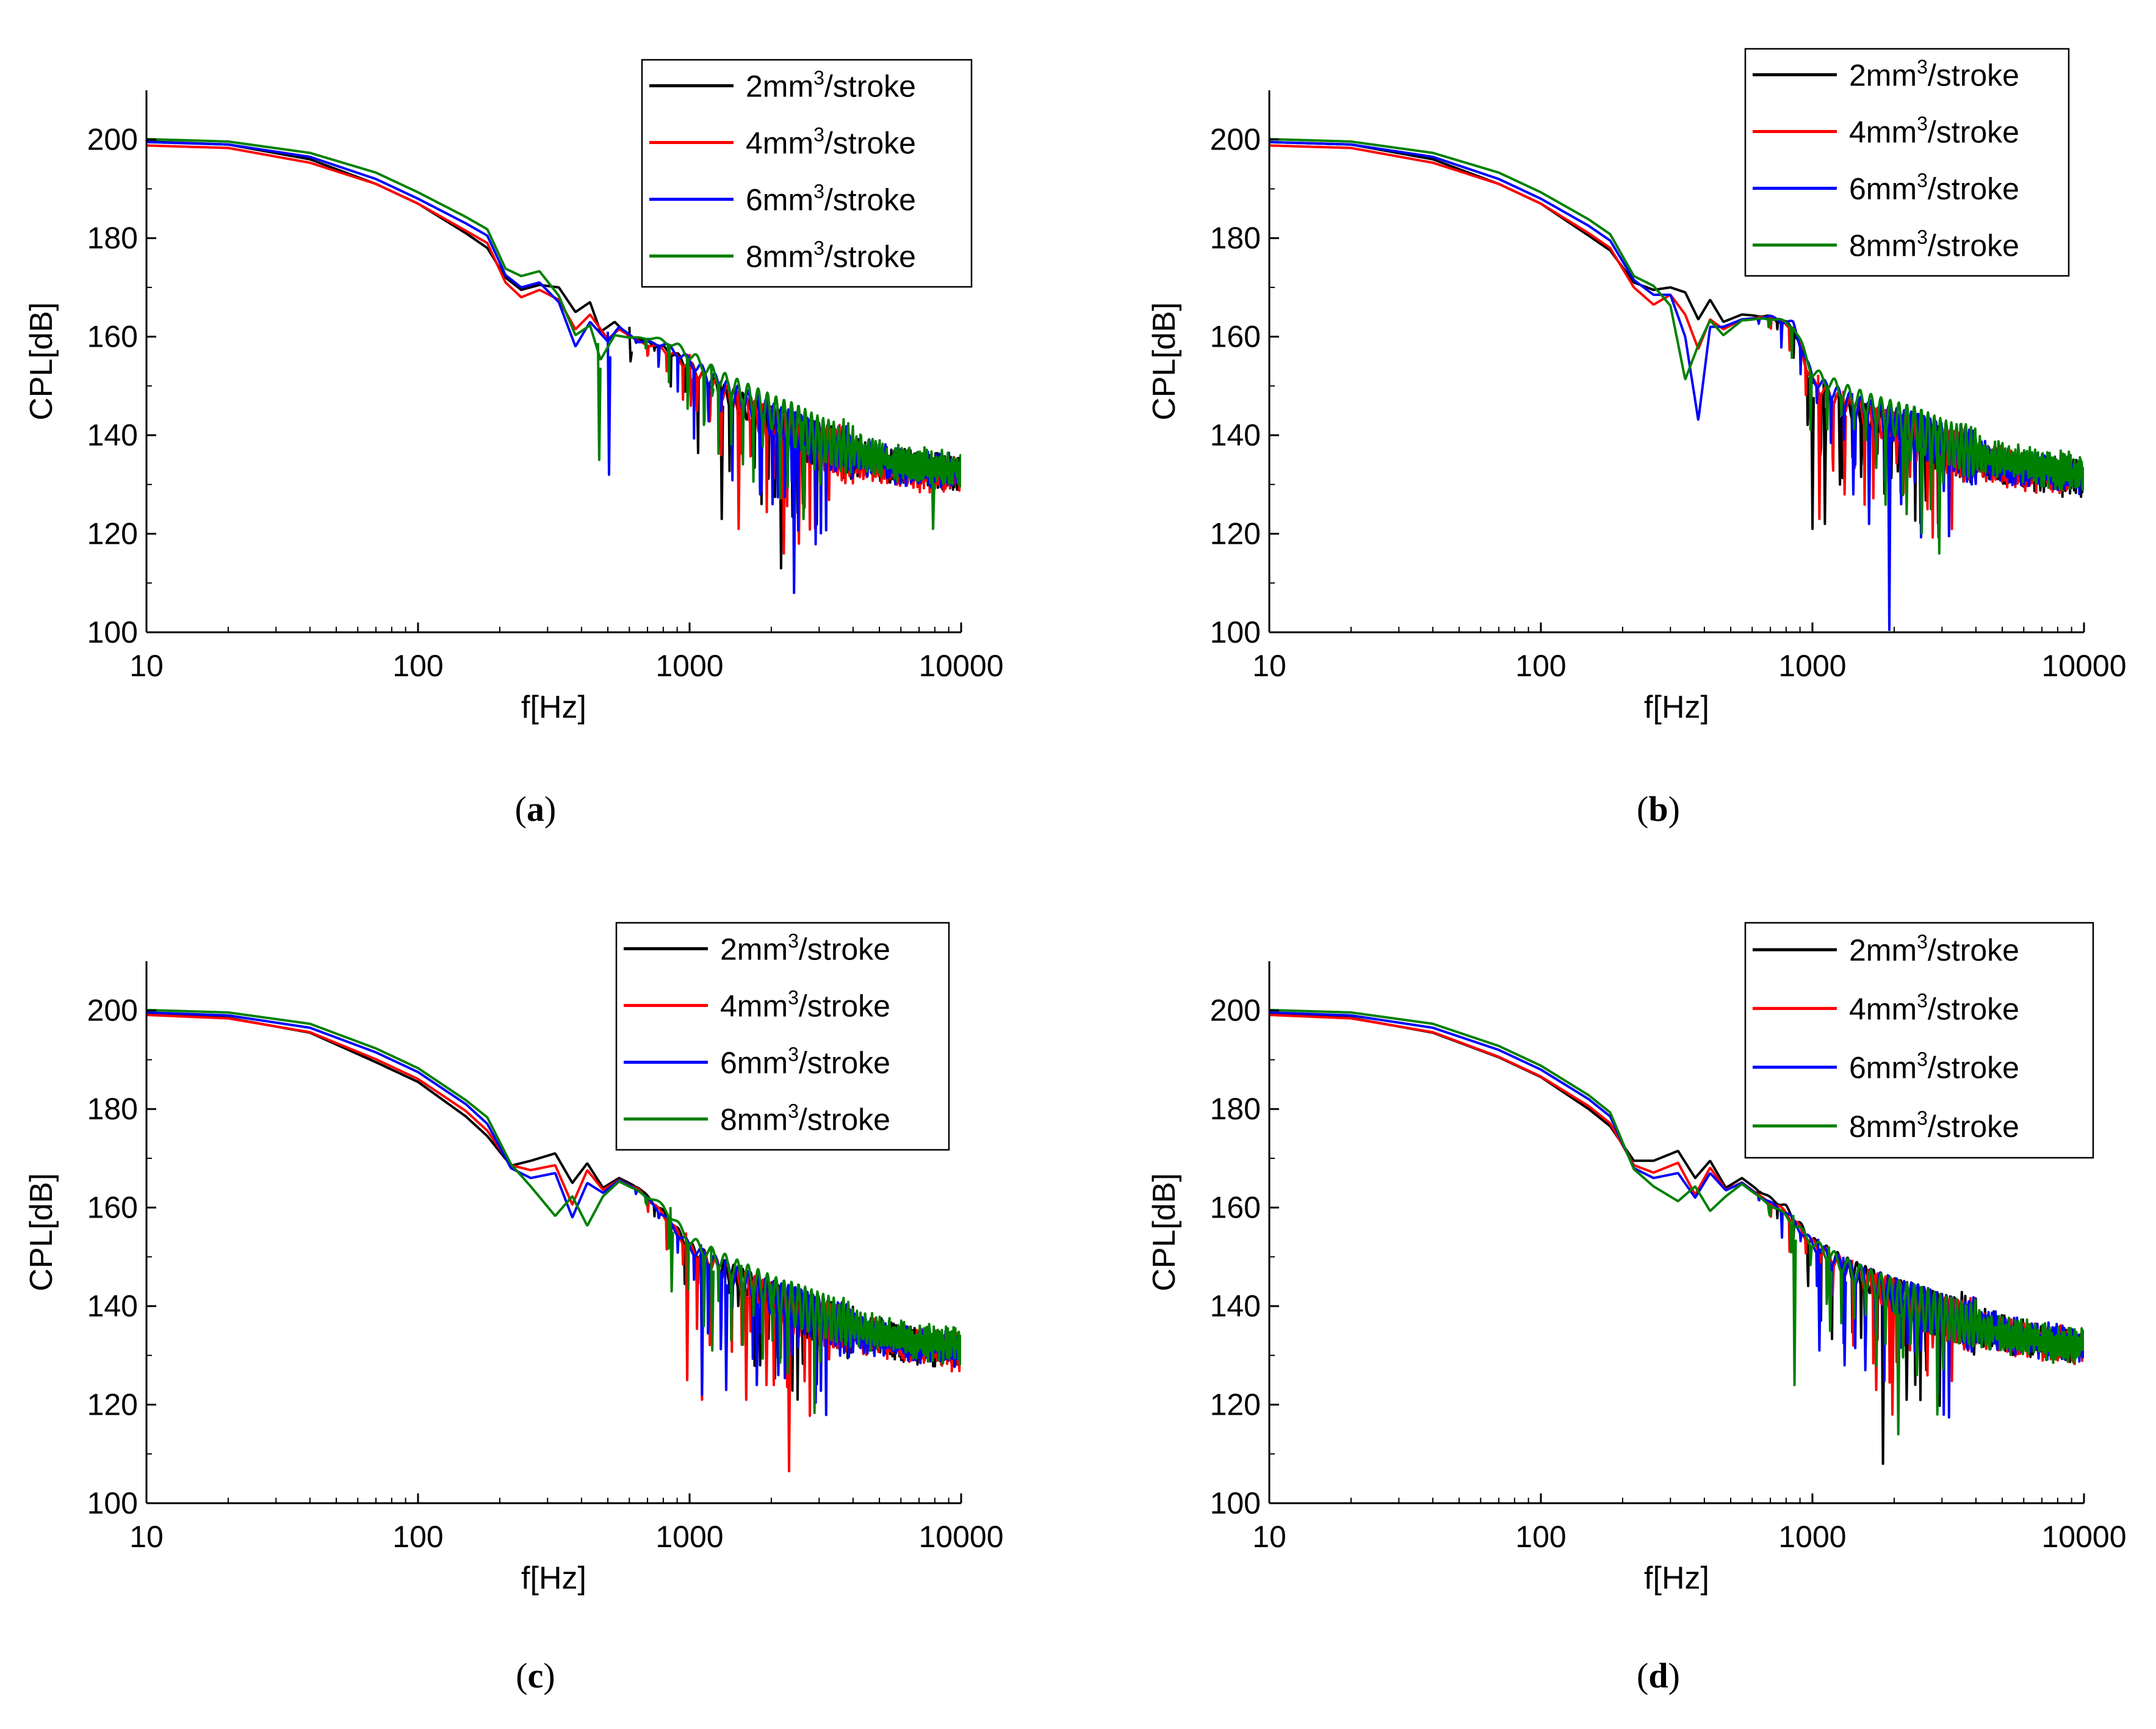 This screenshot has width=2156, height=1729. I want to click on subfigure-caption: (c), so click(535, 1676).